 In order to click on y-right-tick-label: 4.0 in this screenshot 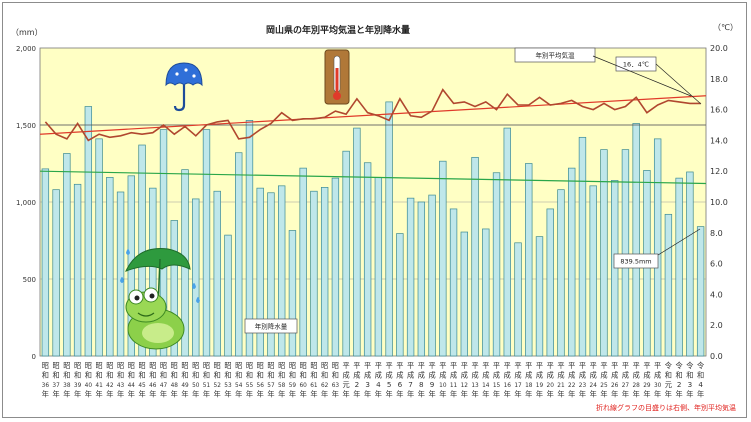, I will do `click(716, 294)`.